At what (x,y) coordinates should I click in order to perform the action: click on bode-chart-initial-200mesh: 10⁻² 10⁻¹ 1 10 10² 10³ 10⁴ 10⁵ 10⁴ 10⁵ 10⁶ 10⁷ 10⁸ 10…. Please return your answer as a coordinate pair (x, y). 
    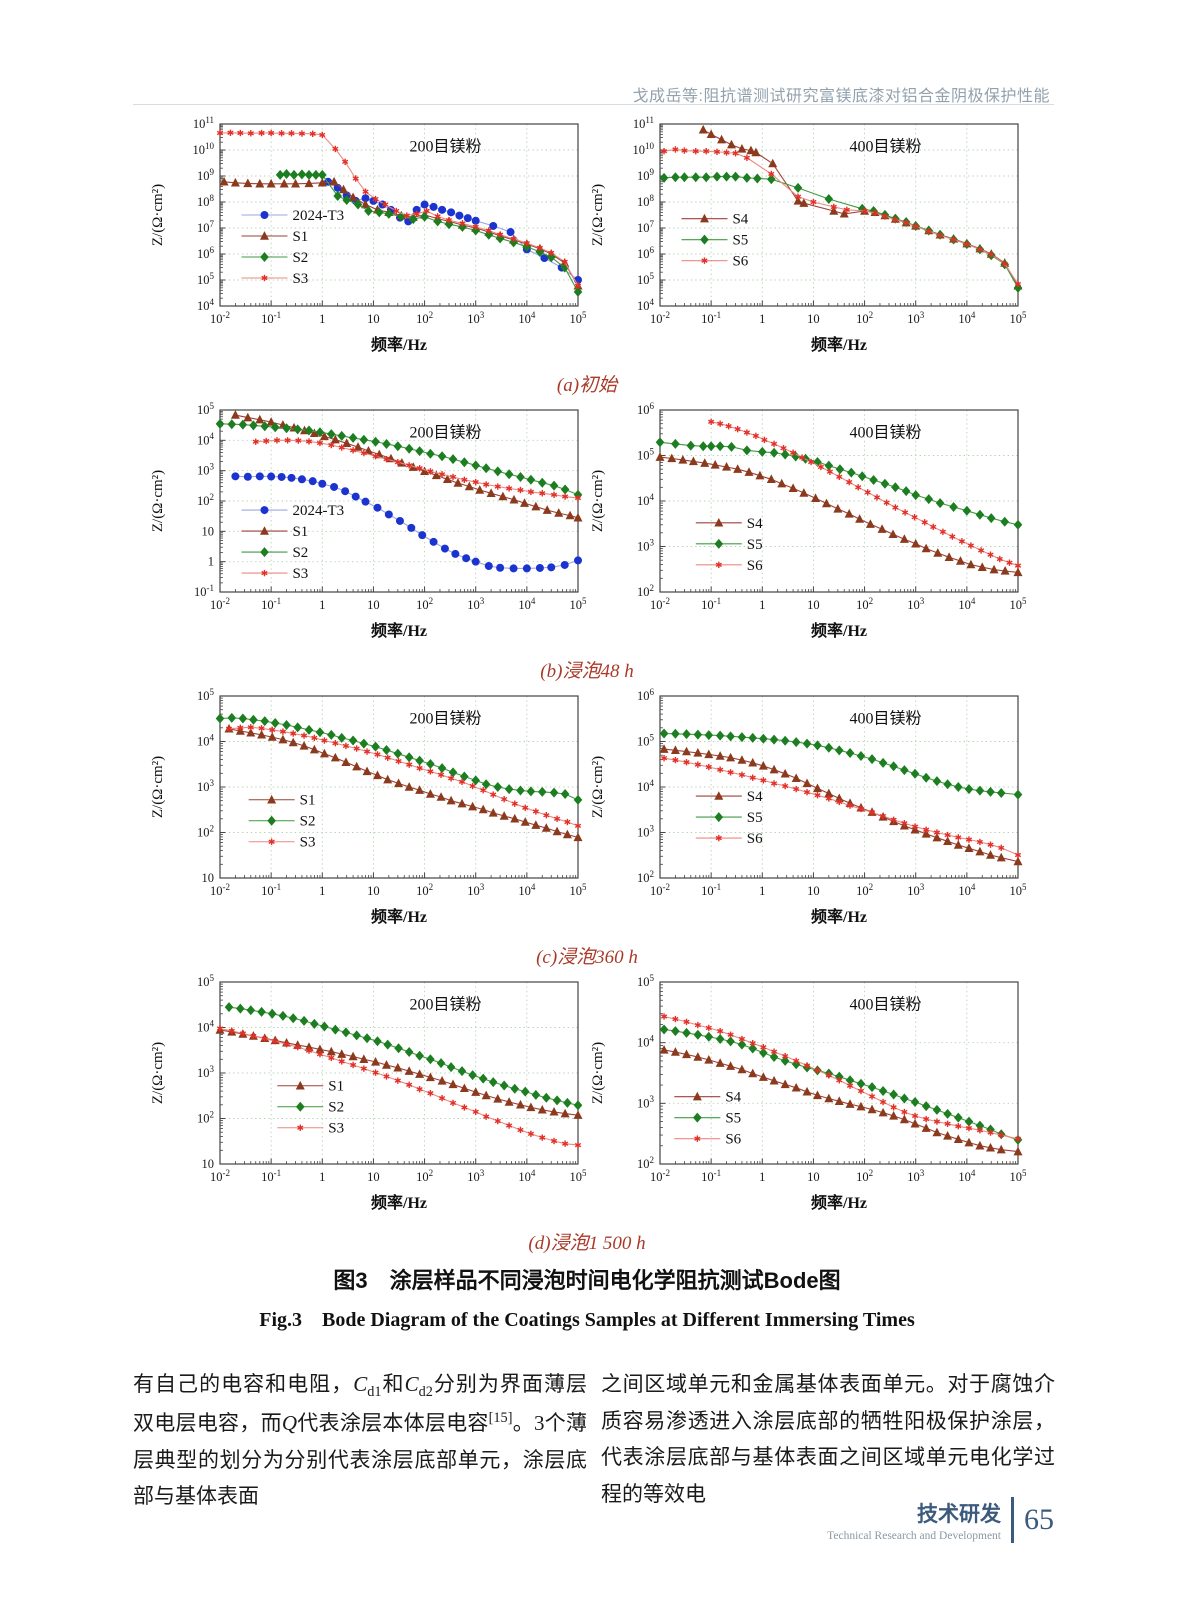
    Looking at the image, I should click on (368, 234).